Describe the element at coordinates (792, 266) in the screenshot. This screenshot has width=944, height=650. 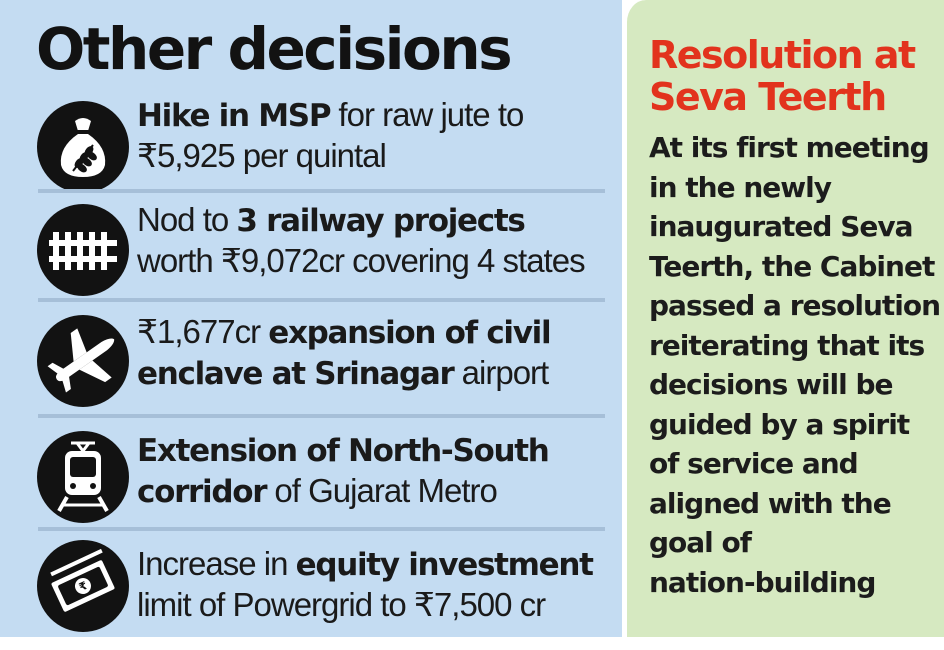
I see `resolution-body-line: Teerth, the Cabinet` at that location.